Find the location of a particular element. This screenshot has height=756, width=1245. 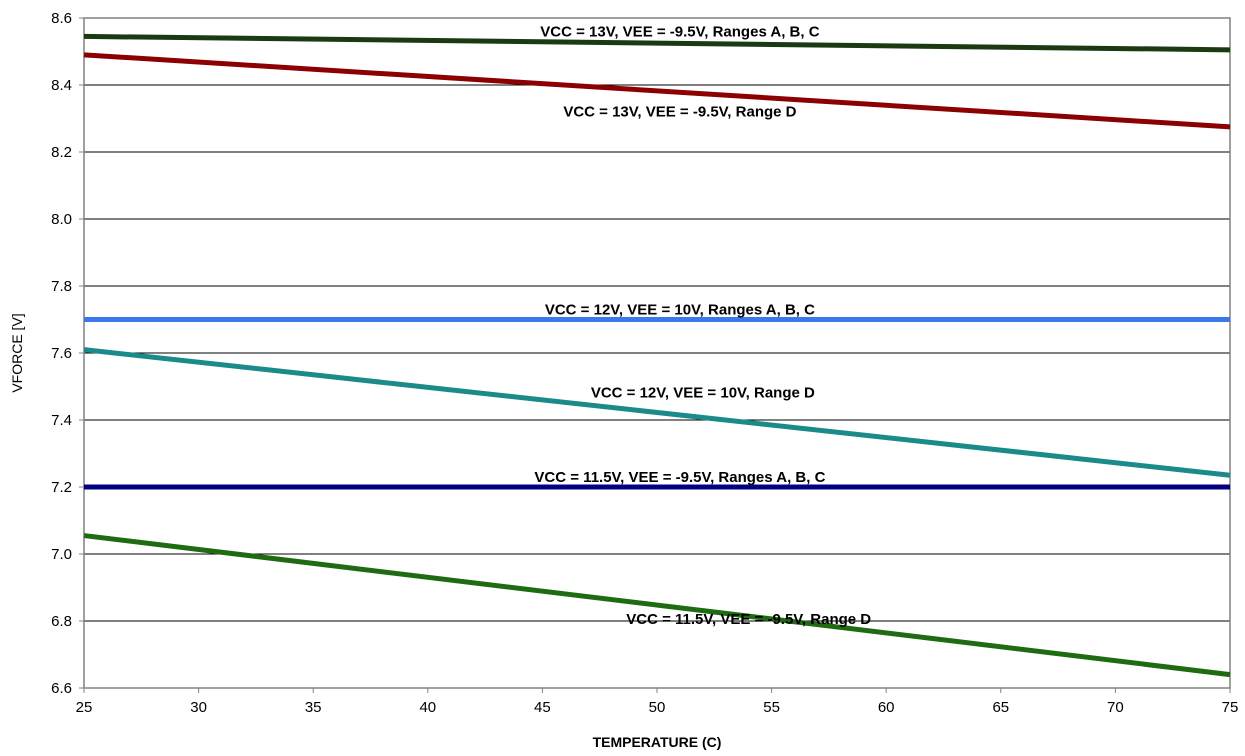

y-tick-label: 7.8 is located at coordinates (61, 286).